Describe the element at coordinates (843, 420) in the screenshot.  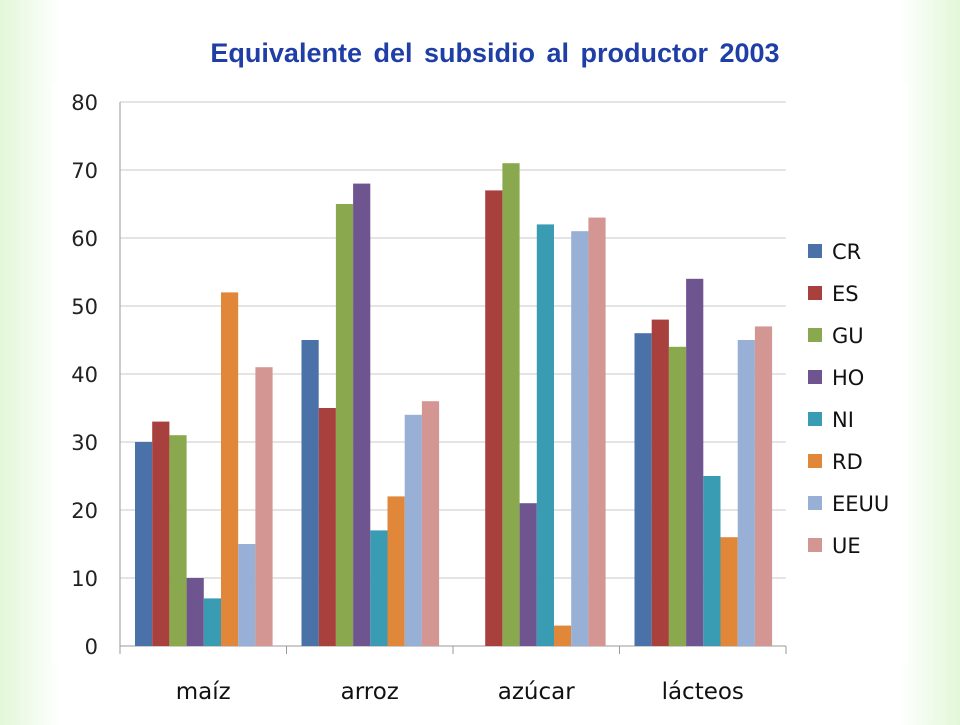
I see `legend-label: NI` at that location.